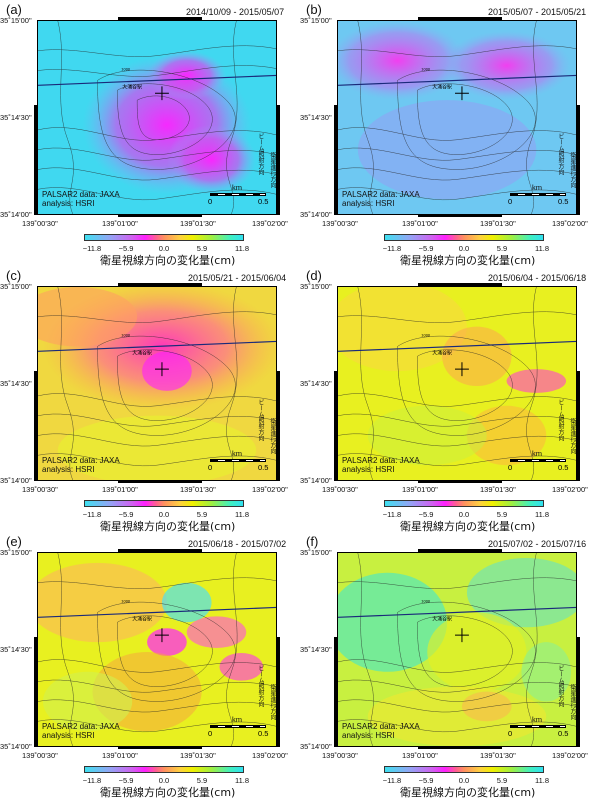 The height and width of the screenshot is (799, 600). I want to click on panel-label: (d), so click(314, 275).